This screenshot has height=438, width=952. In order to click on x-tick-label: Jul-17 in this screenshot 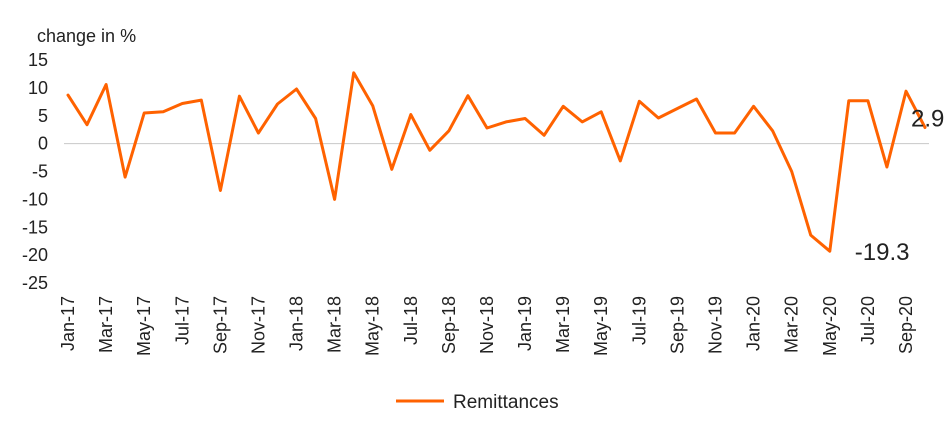, I will do `click(182, 320)`.